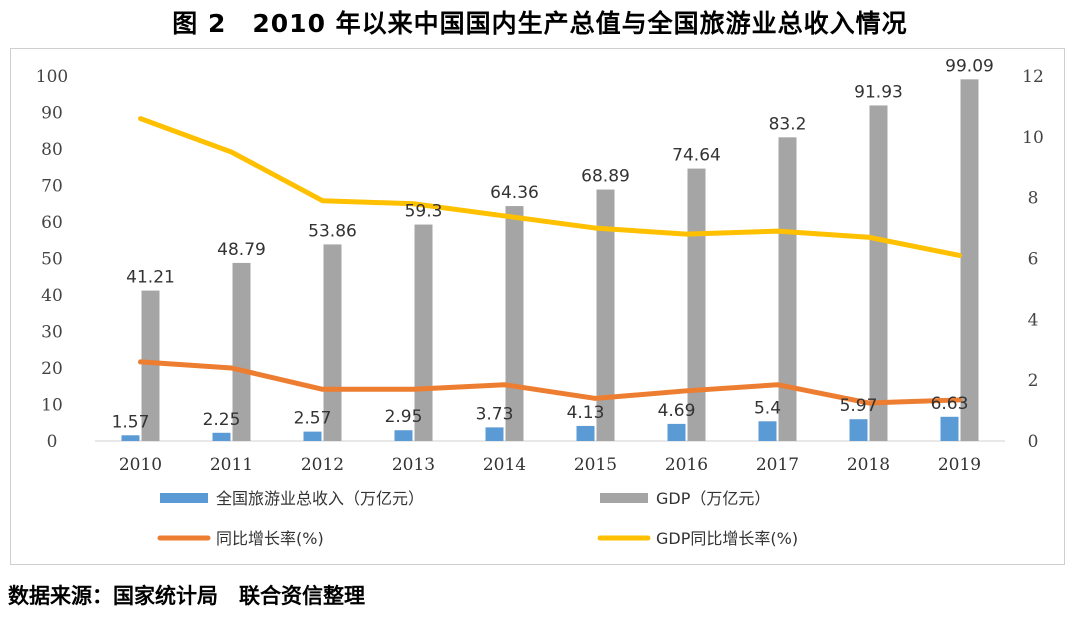  I want to click on legend-label: GDP同比增长率(%), so click(727, 538).